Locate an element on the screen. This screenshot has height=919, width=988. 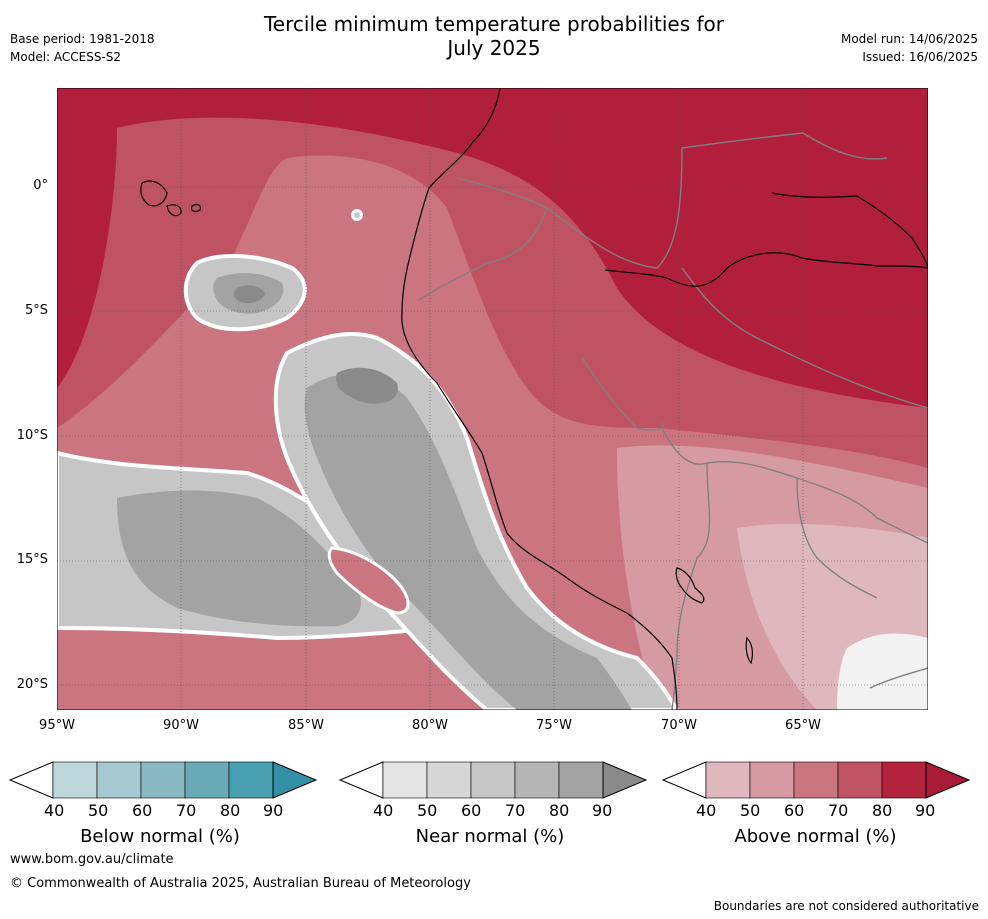
legend-near-colorbar is located at coordinates (493, 780).